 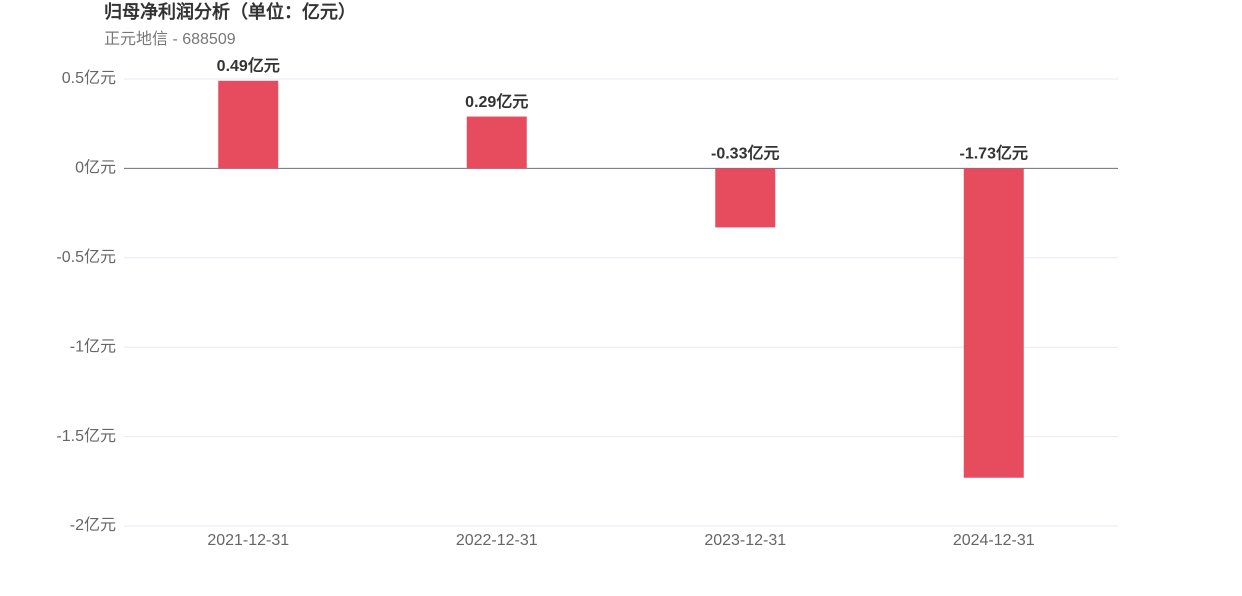 What do you see at coordinates (496, 101) in the screenshot?
I see `value-label: 0.29亿元` at bounding box center [496, 101].